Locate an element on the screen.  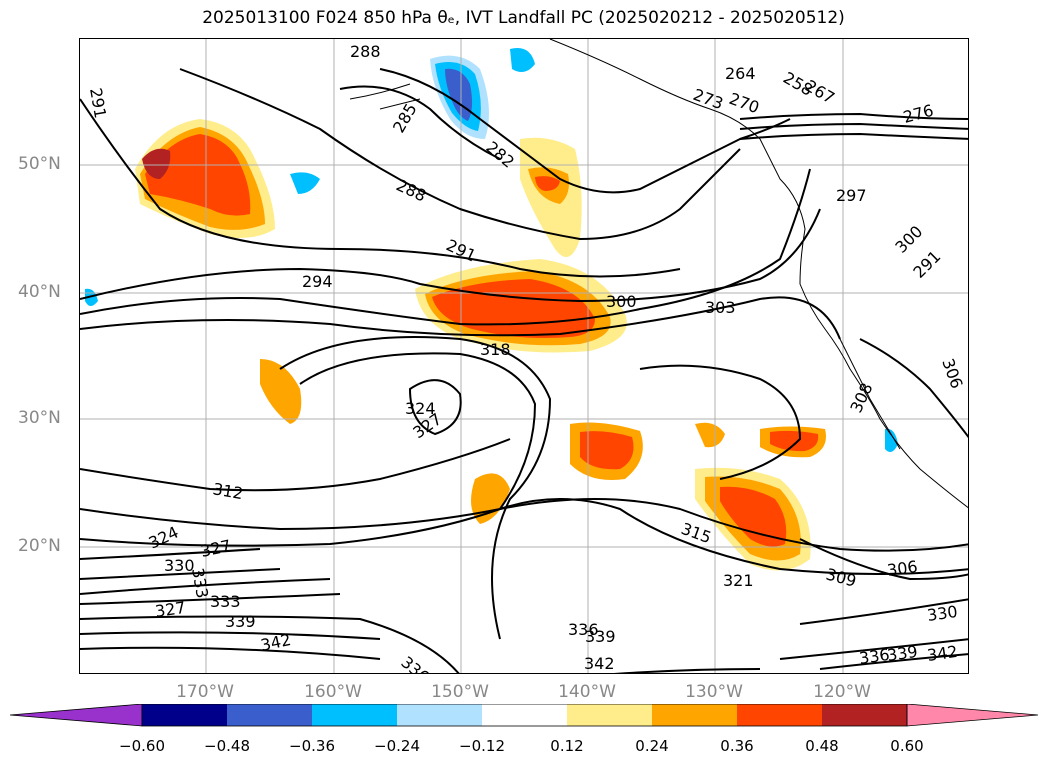
contour-label: 294 is located at coordinates (317, 281).